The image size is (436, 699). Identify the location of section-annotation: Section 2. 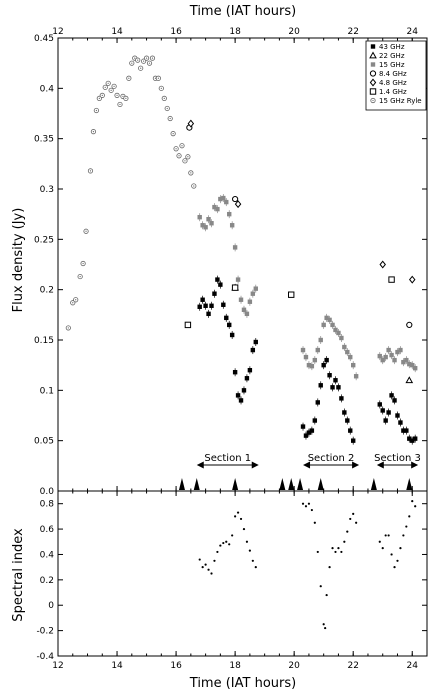
(331, 461).